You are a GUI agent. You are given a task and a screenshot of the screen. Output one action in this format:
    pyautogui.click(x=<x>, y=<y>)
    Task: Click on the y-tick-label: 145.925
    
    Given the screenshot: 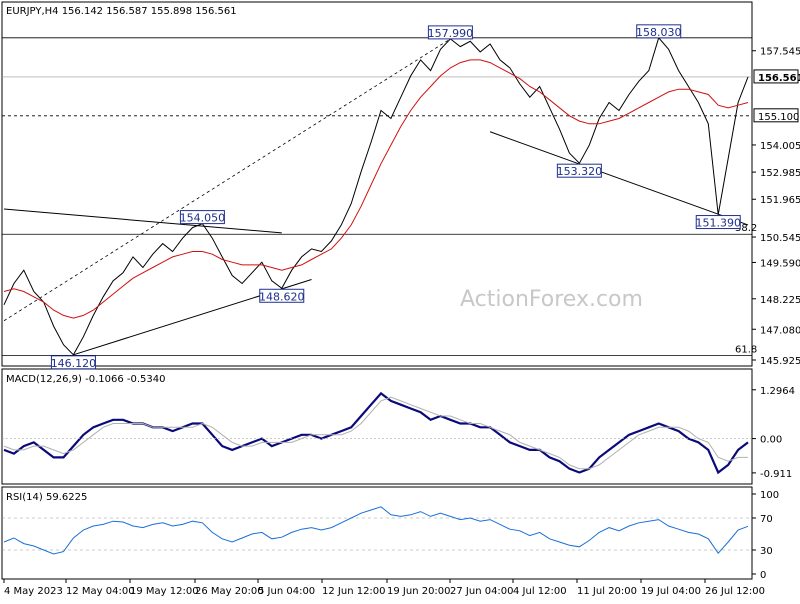 What is the action you would take?
    pyautogui.click(x=780, y=361)
    